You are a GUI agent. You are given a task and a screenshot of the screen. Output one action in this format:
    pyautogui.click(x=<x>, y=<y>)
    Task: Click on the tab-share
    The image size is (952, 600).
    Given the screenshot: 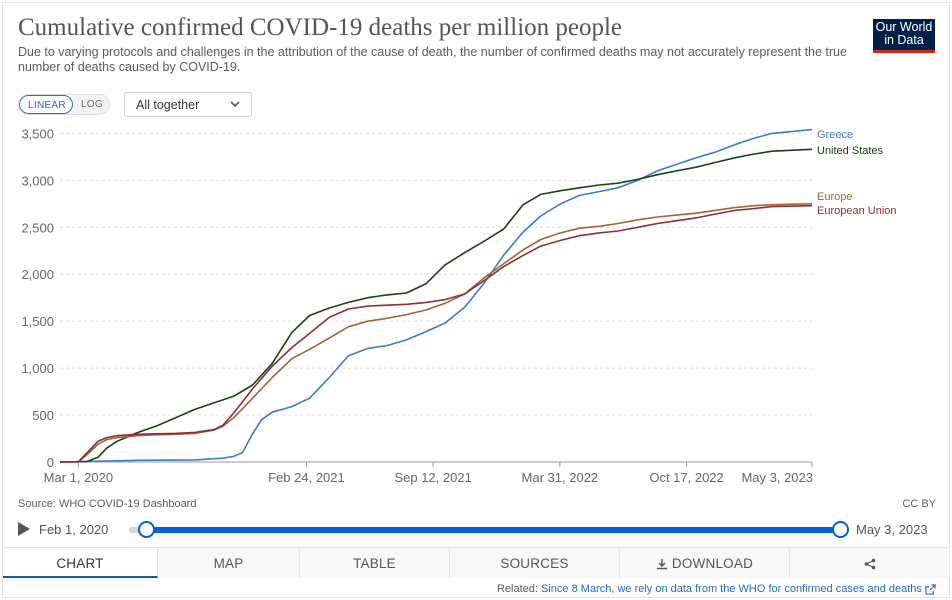 What is the action you would take?
    pyautogui.click(x=869, y=563)
    